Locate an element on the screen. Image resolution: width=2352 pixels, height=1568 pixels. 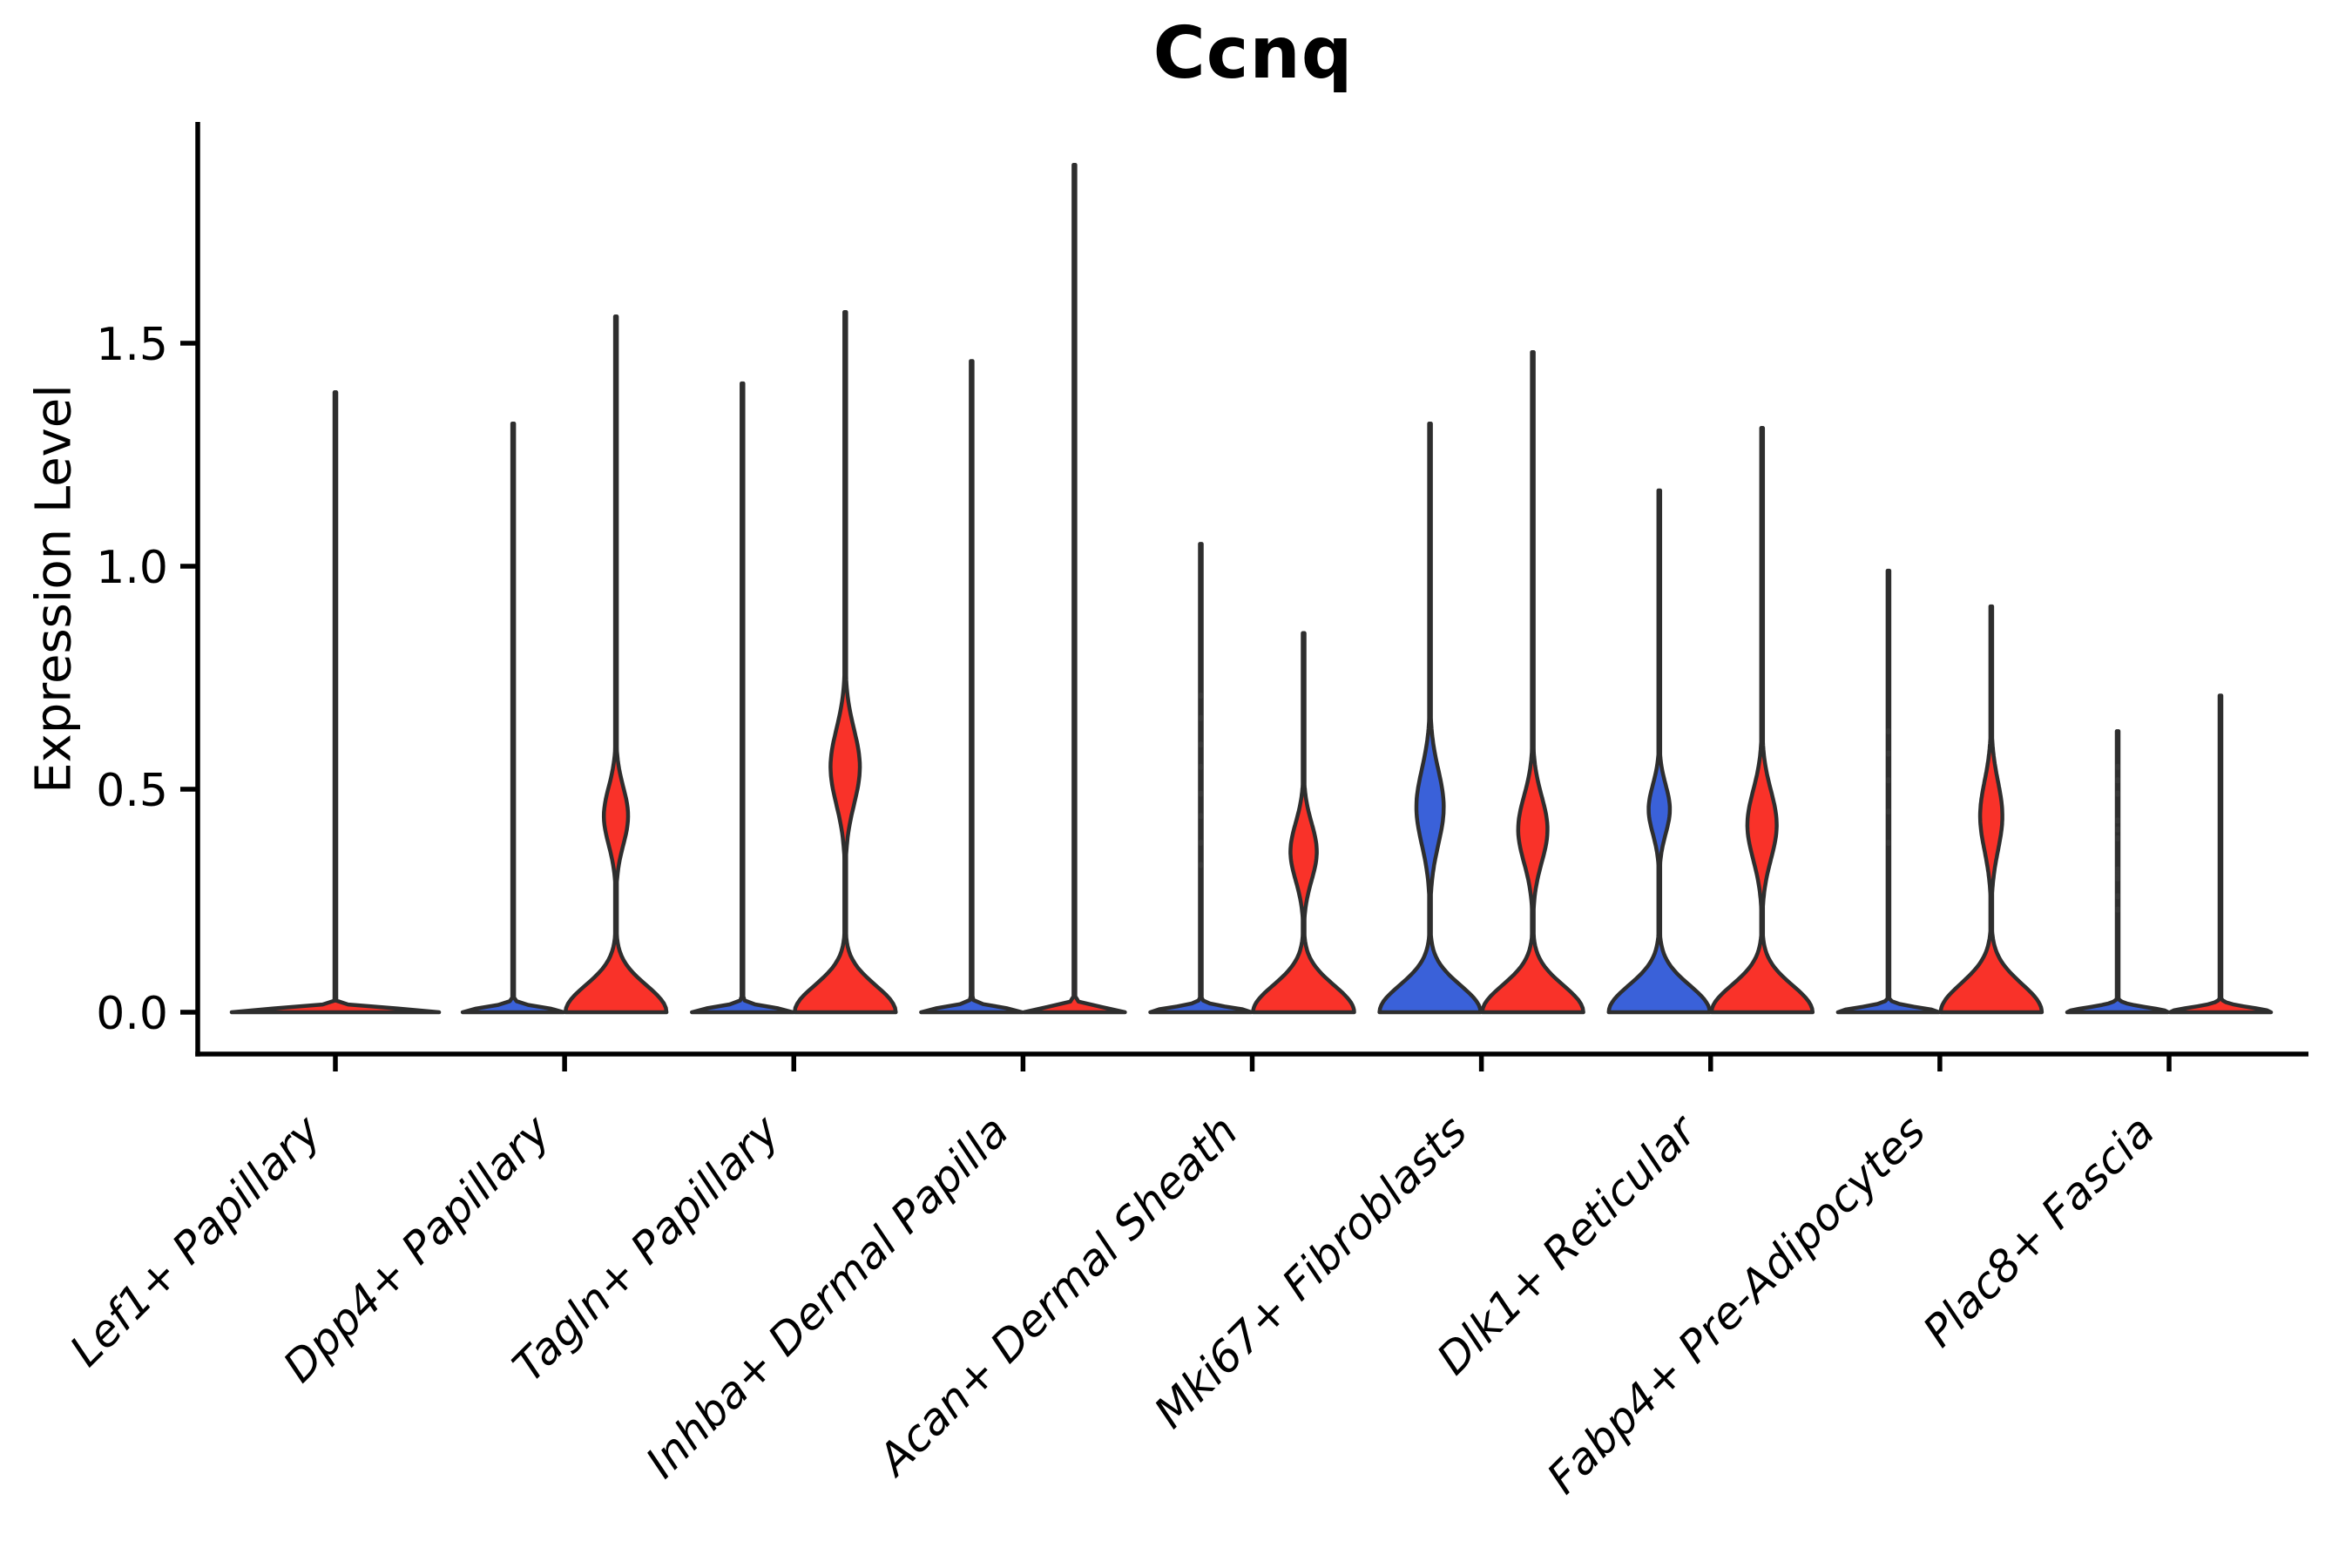
y-axis-label: Expression Level is located at coordinates (54, 589).